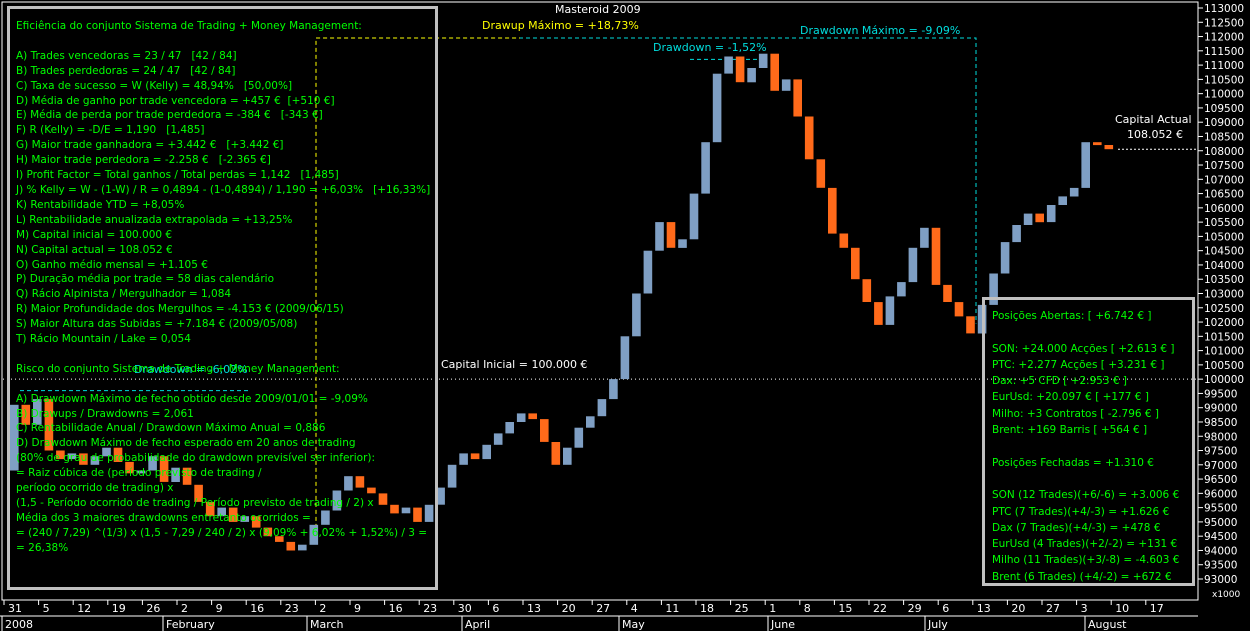  Describe the element at coordinates (710, 47) in the screenshot. I see `drawdown-1-label: Drawdown = -1,52%` at that location.